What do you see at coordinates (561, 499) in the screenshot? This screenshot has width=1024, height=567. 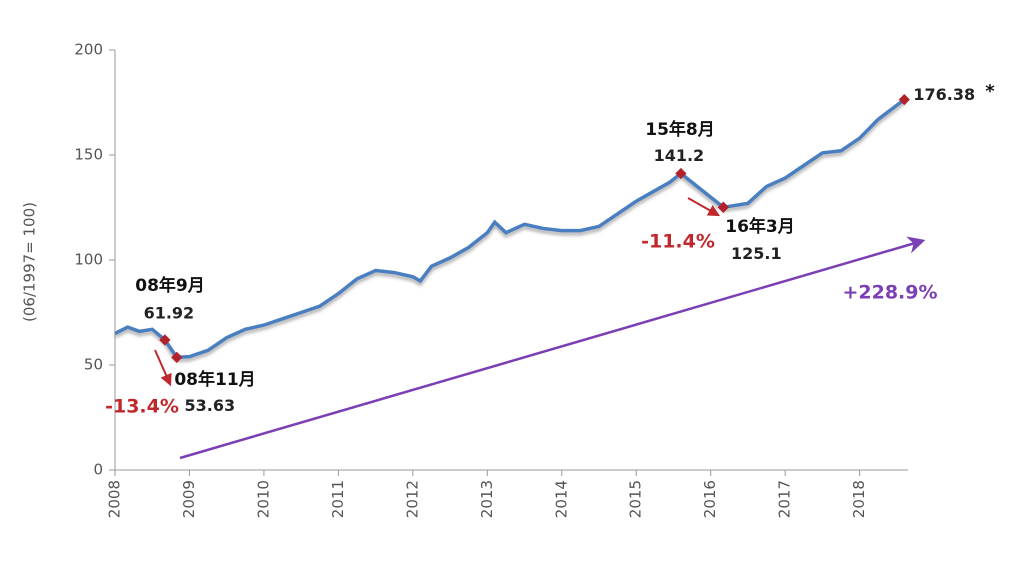 I see `x-tick-label: 2014` at bounding box center [561, 499].